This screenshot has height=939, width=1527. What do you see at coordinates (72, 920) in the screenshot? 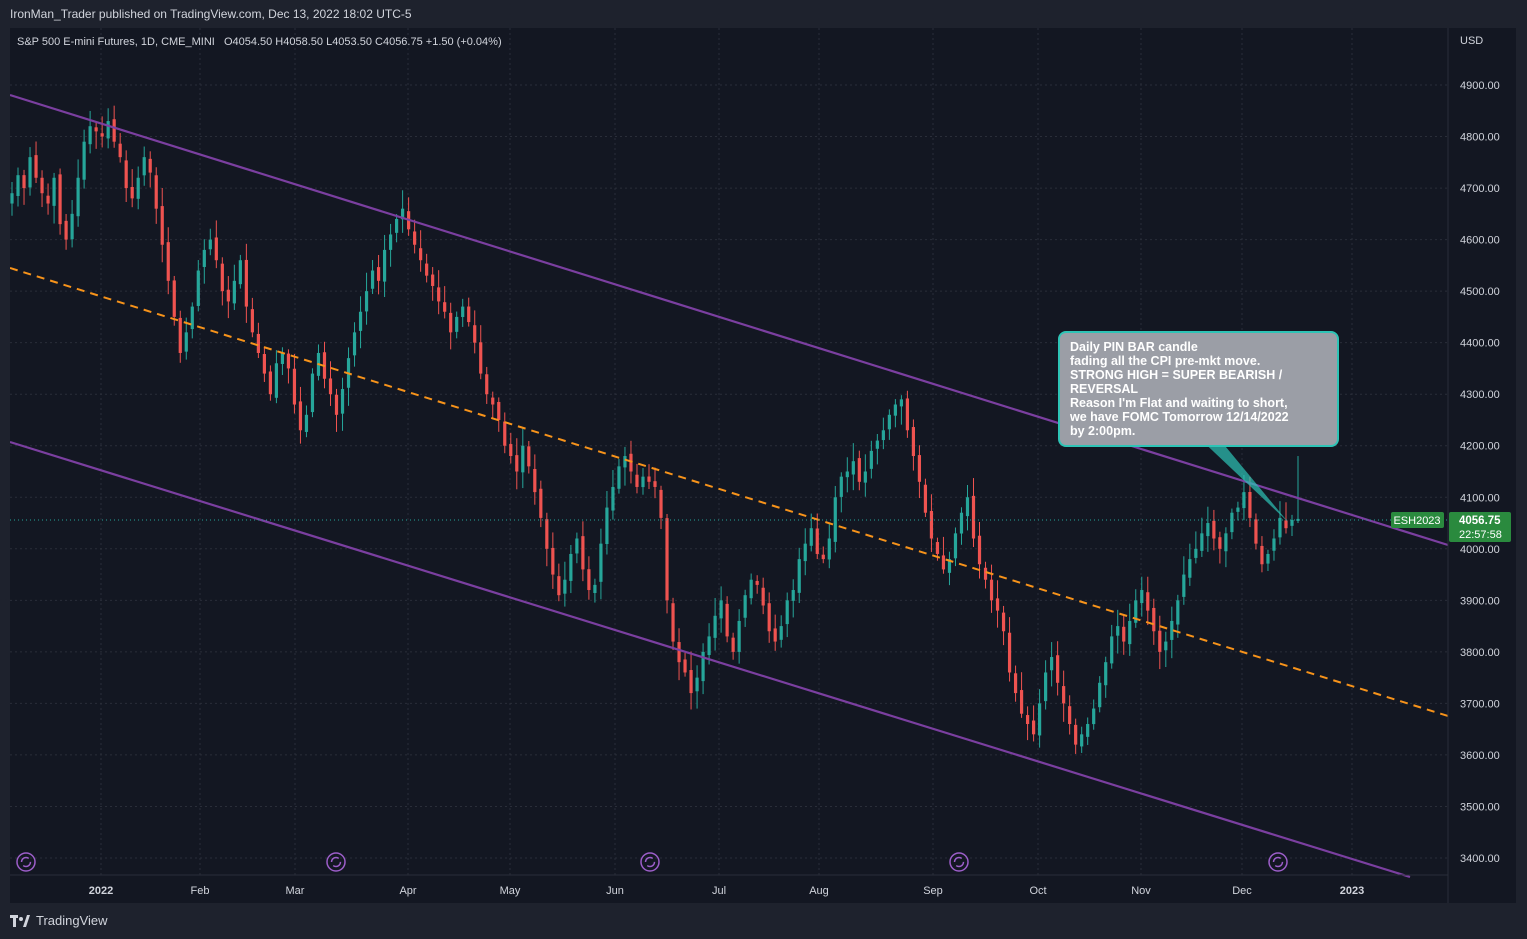
I see `brand-text: TradingView` at bounding box center [72, 920].